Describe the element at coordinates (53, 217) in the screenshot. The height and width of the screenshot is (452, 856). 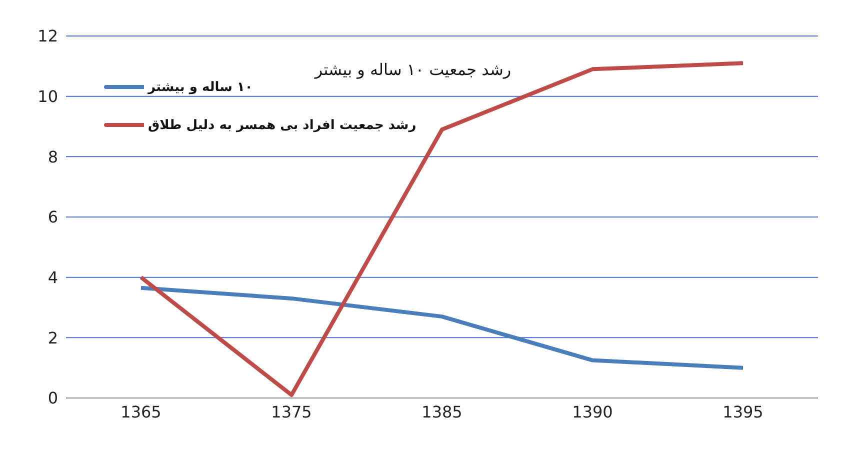
I see `y-tick-label: 6` at that location.